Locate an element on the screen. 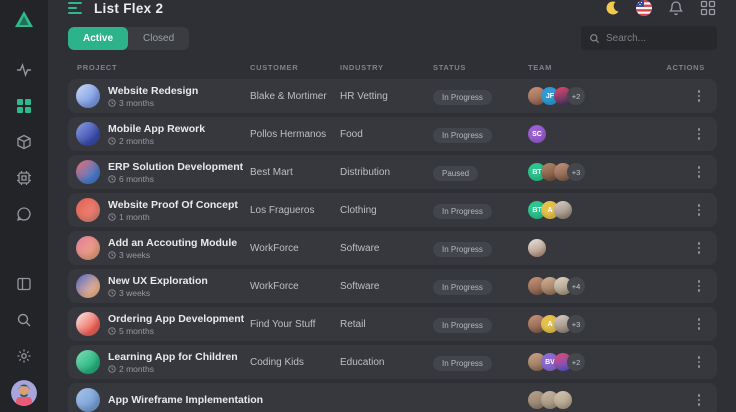 This screenshot has height=412, width=736. package-icon is located at coordinates (24, 142).